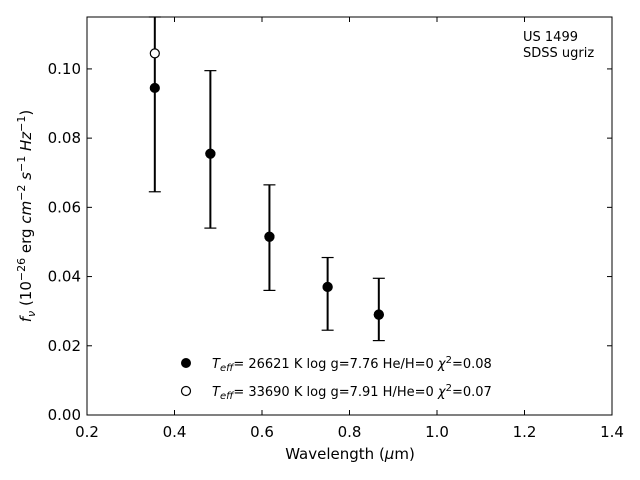  What do you see at coordinates (87, 432) in the screenshot?
I see `x-tick-label: 0.2` at bounding box center [87, 432].